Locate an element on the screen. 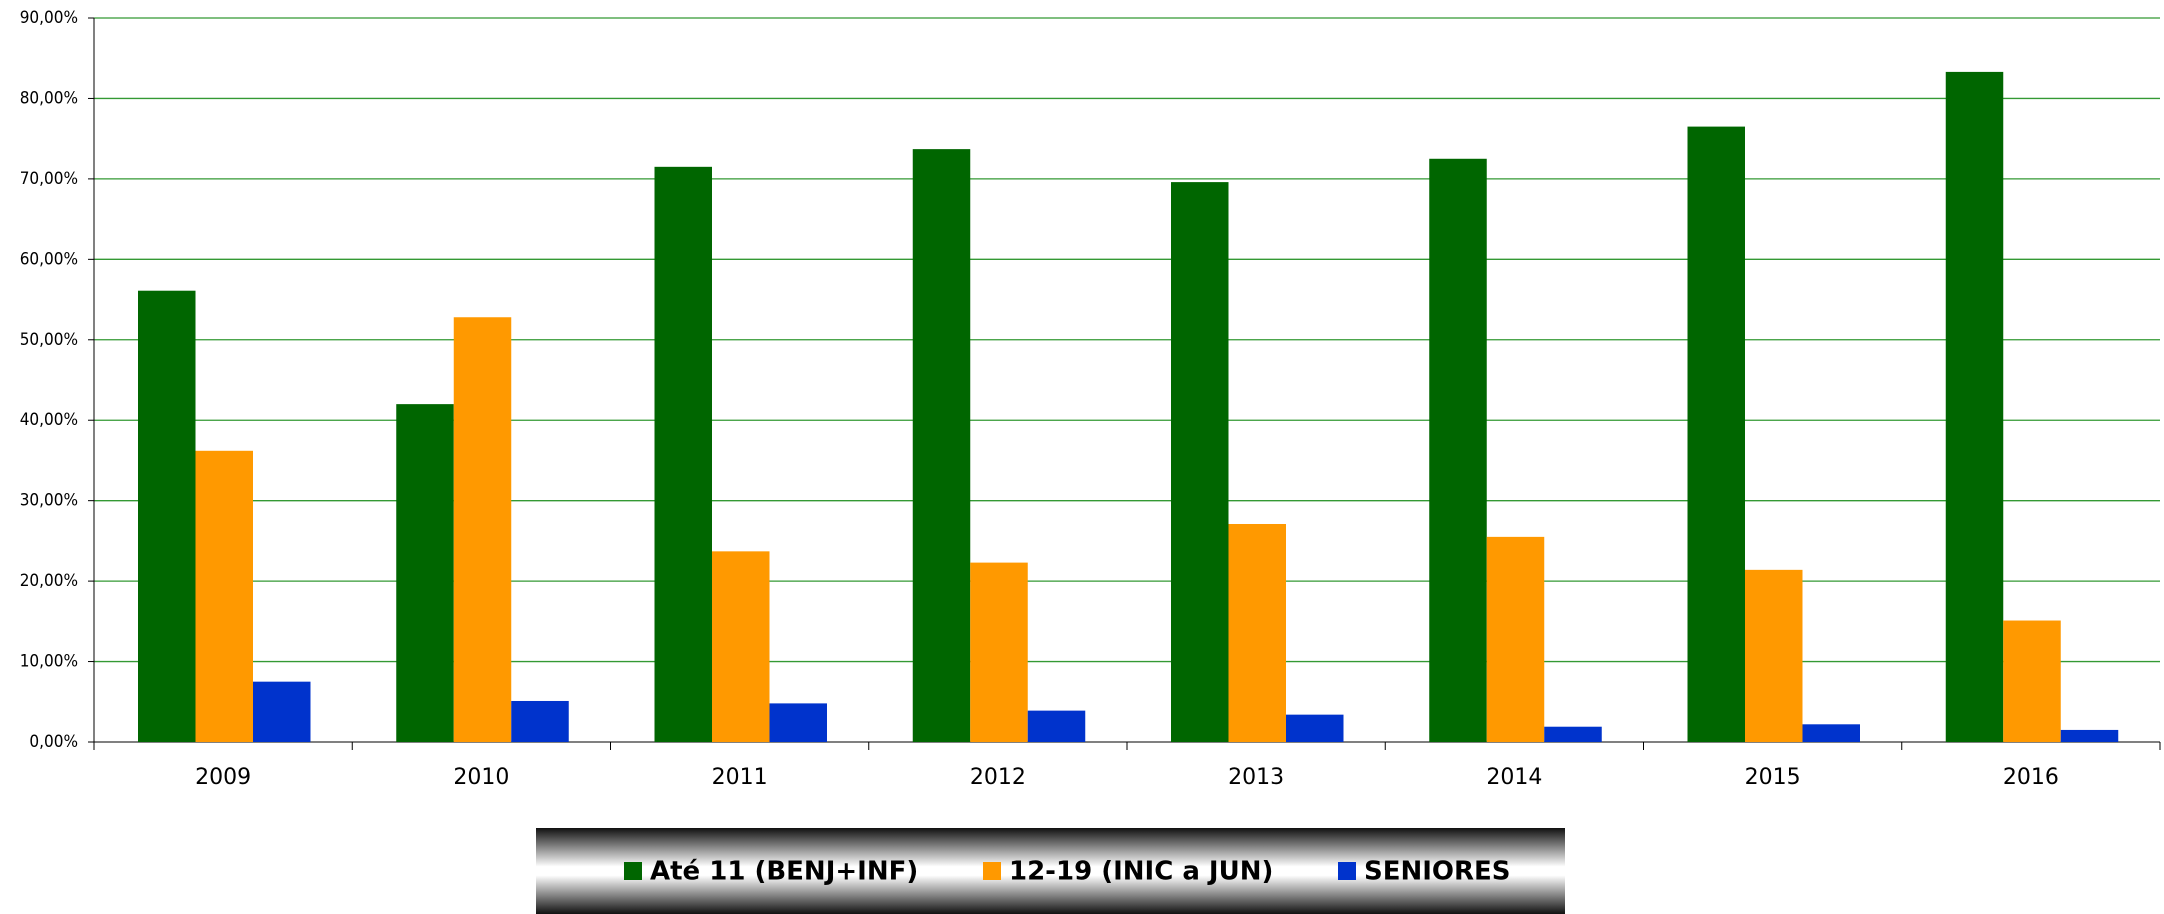 The width and height of the screenshot is (2164, 914). x-tick-label: 2010 is located at coordinates (481, 777).